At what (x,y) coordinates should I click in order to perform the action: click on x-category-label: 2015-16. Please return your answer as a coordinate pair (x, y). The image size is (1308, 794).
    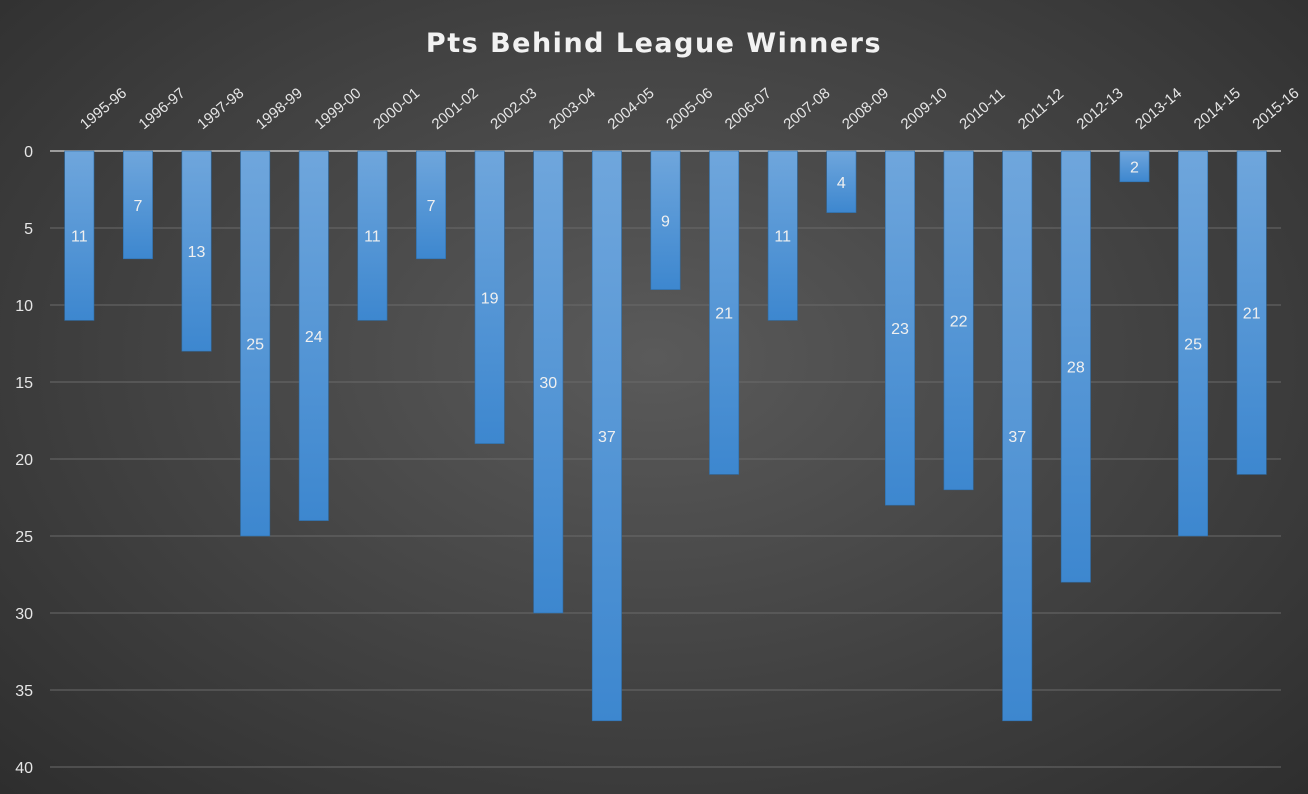
    Looking at the image, I should click on (1275, 109).